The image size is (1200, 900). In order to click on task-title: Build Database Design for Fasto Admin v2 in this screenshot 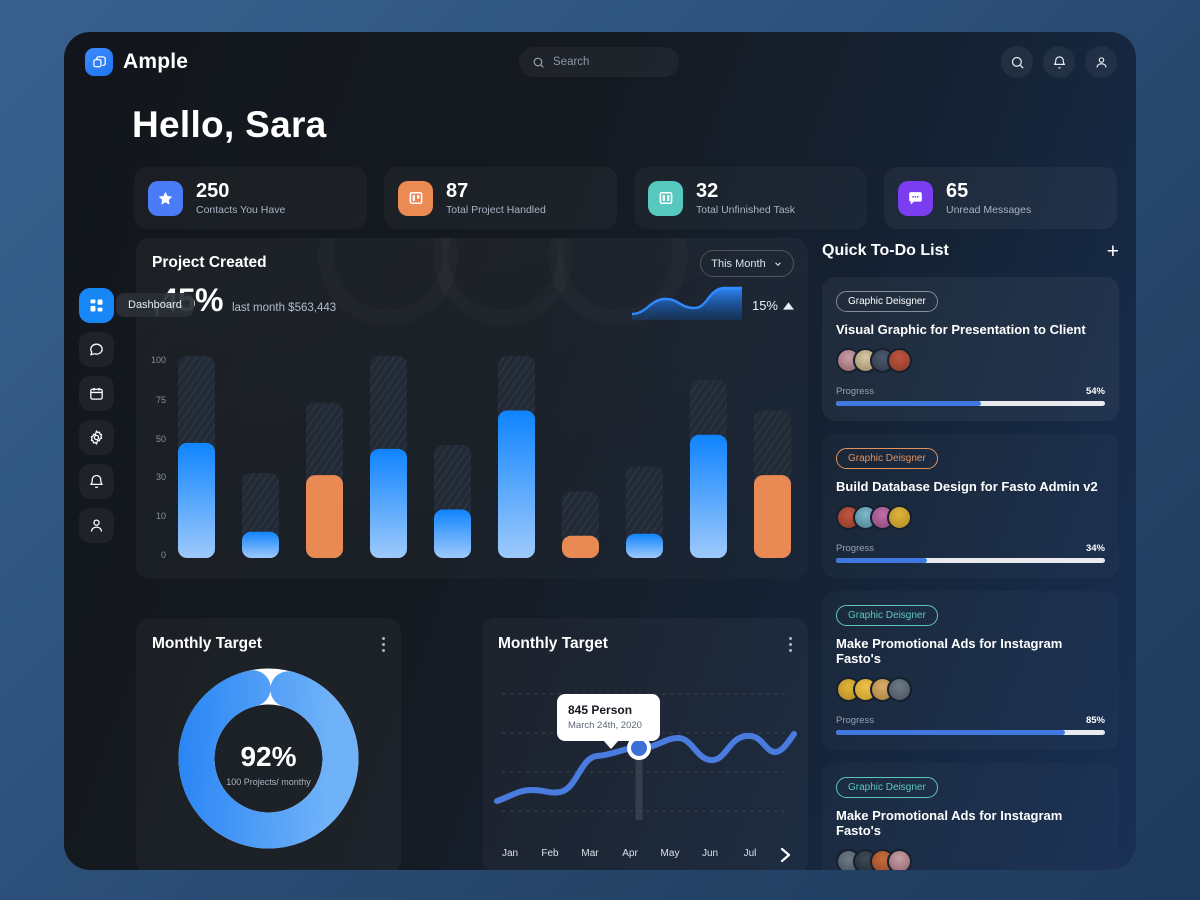, I will do `click(967, 486)`.